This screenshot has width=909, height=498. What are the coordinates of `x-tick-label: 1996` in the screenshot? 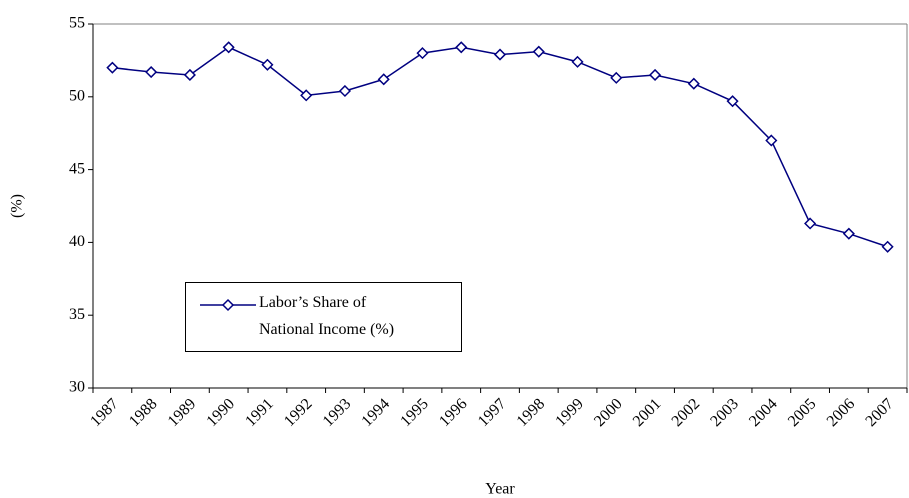 It's located at (453, 412).